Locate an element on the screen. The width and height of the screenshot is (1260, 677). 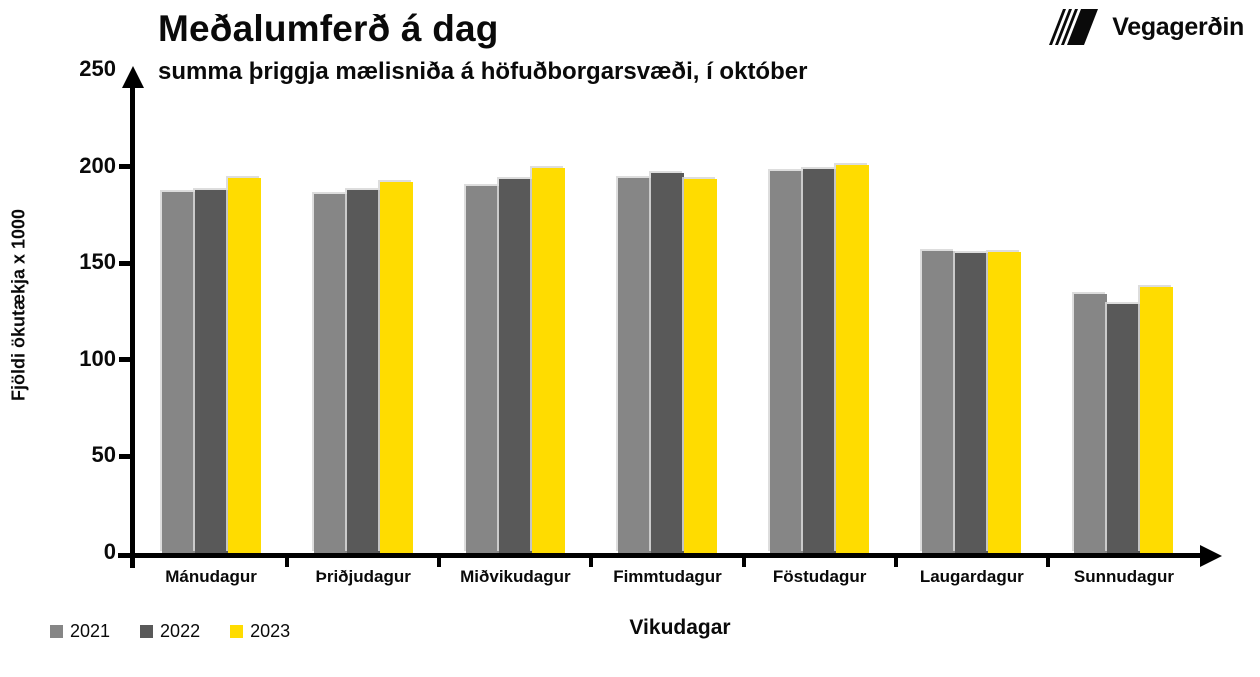
chart-title: Meðalumferð á dag is located at coordinates (328, 28).